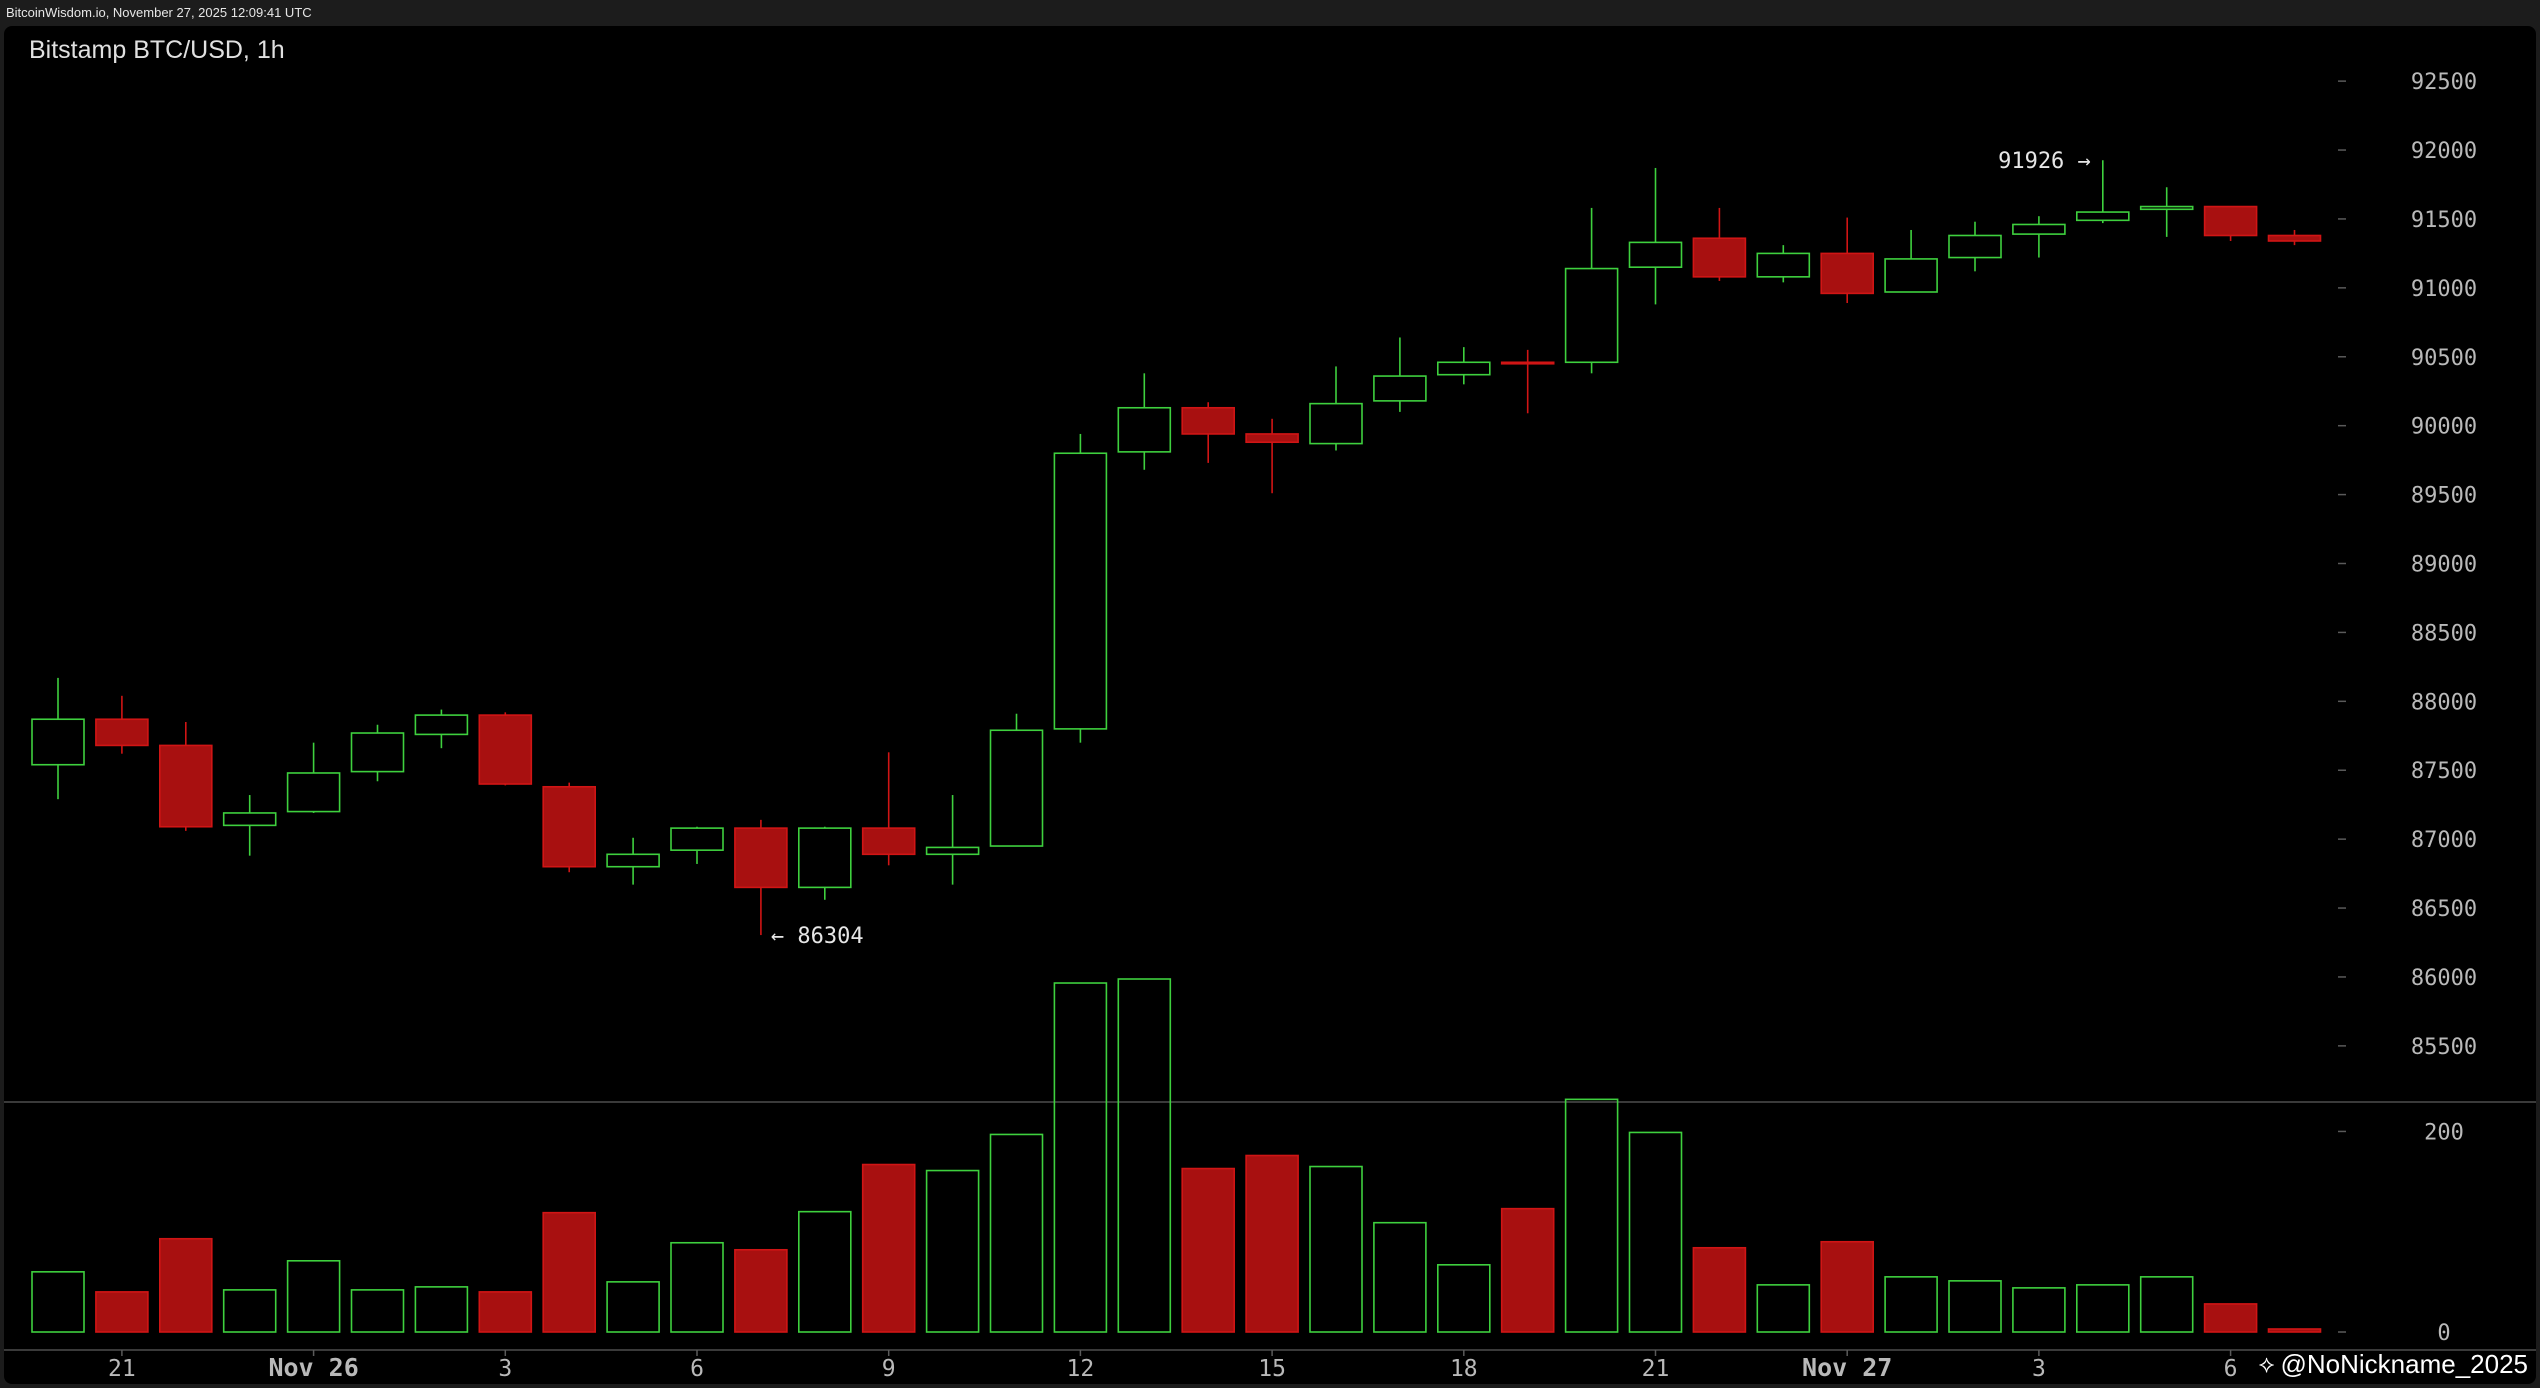 This screenshot has width=2540, height=1388. I want to click on price-tick-label: 88500, so click(2444, 633).